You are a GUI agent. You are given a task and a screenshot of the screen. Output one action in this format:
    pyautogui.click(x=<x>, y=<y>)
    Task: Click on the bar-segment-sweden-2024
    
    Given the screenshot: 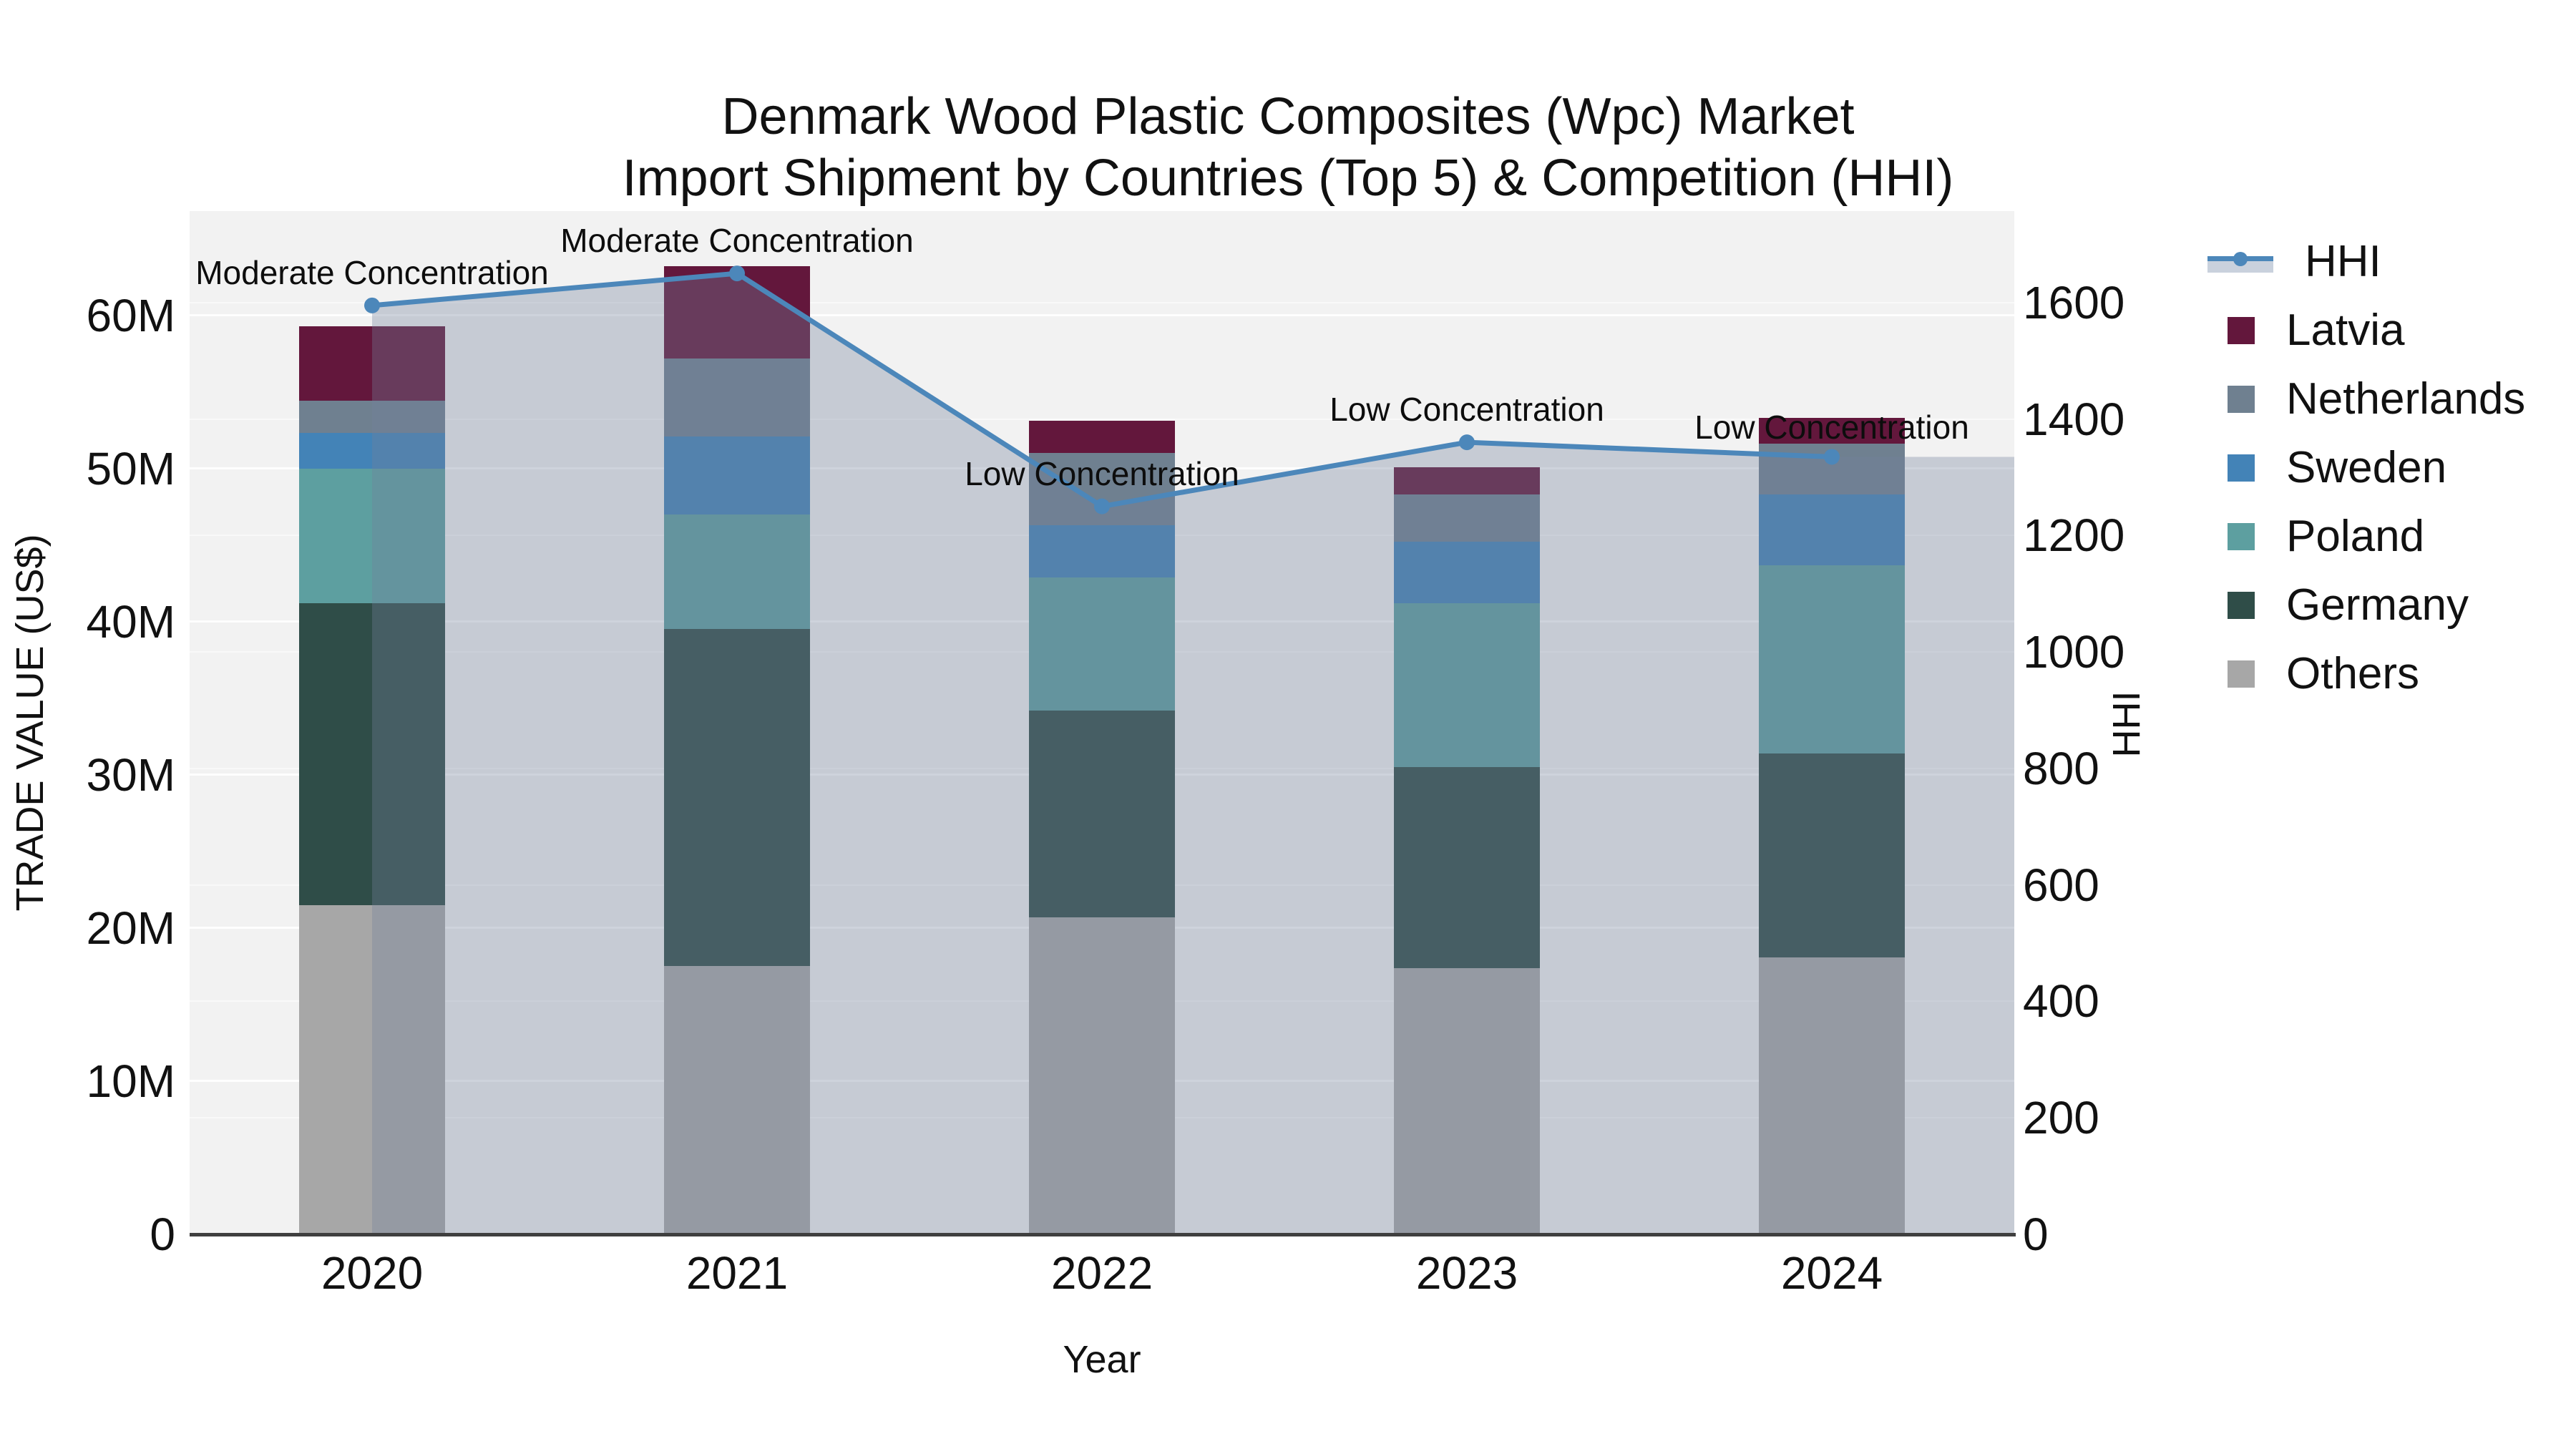 What is the action you would take?
    pyautogui.click(x=1832, y=529)
    